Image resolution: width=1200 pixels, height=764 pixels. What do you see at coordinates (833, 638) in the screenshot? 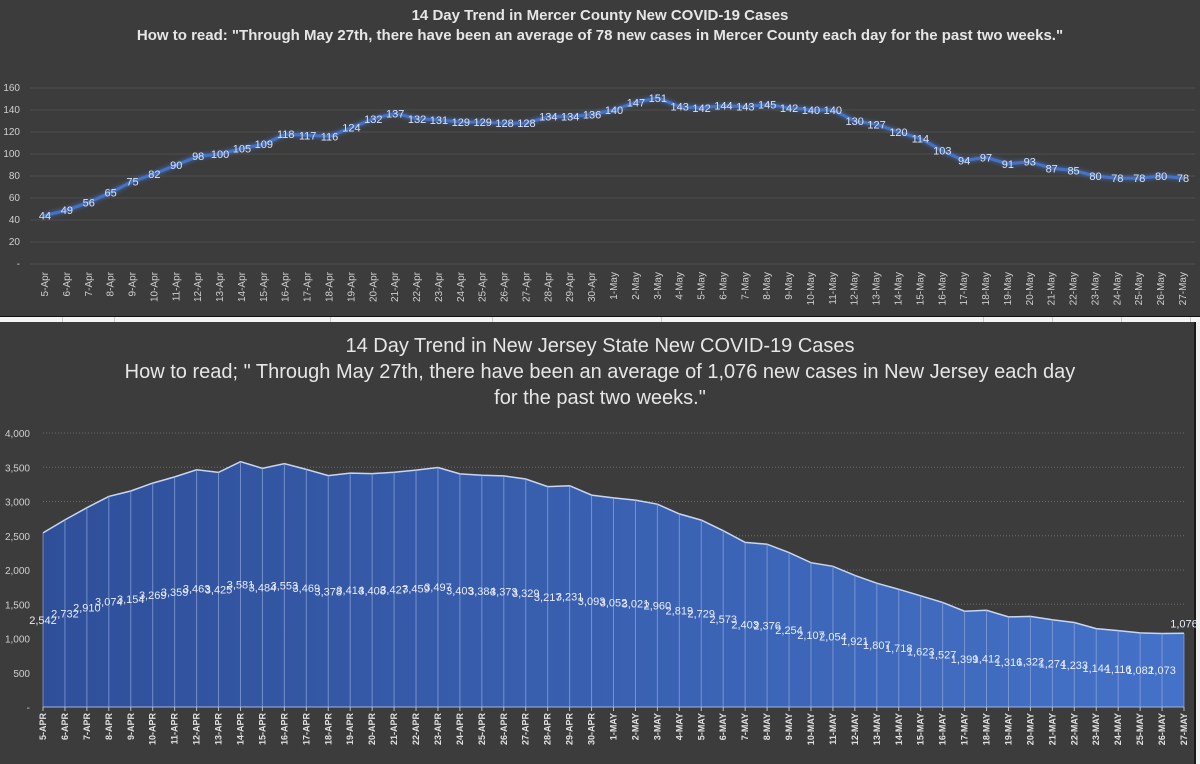
I see `nj-data-label: 2,054` at bounding box center [833, 638].